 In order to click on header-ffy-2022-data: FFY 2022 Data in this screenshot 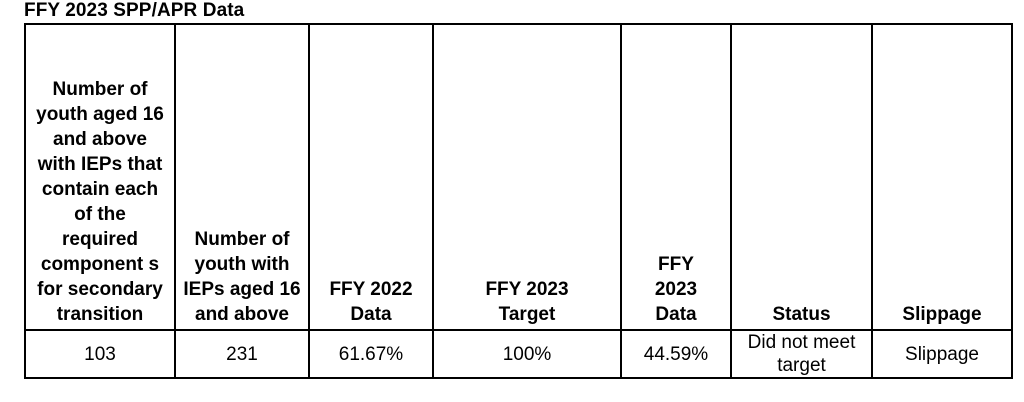, I will do `click(371, 177)`.